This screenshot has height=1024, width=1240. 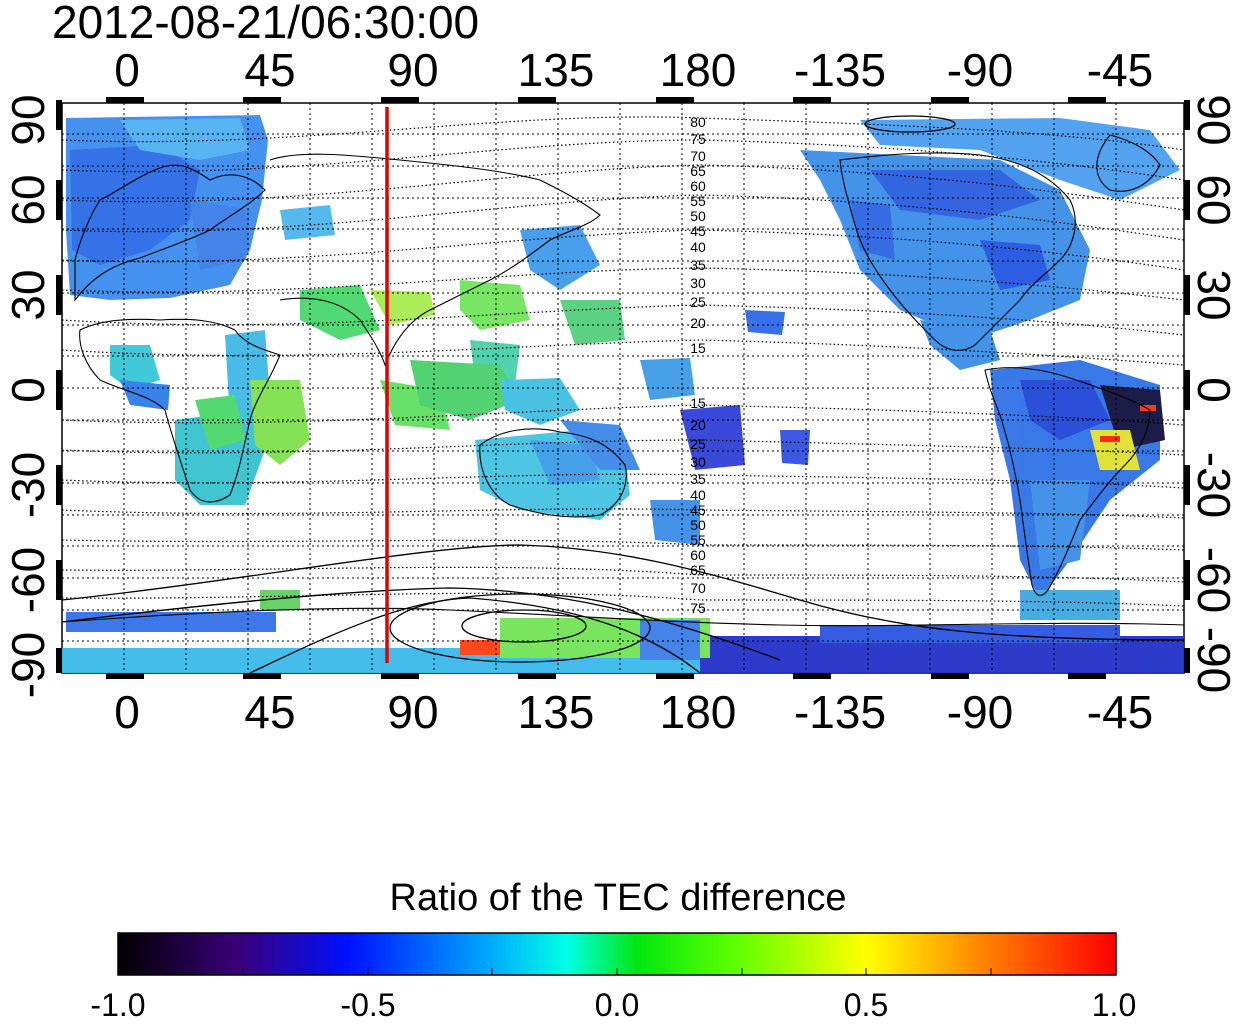 What do you see at coordinates (617, 1005) in the screenshot?
I see `colorbar-tick-label: 0.0` at bounding box center [617, 1005].